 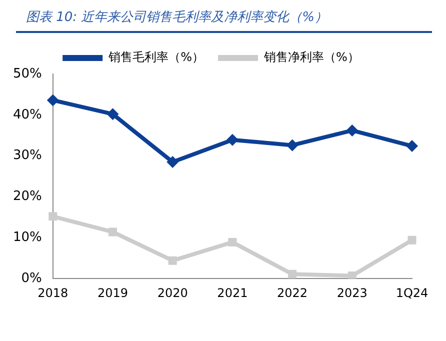 What do you see at coordinates (232, 293) in the screenshot?
I see `x-tick-label: 2021` at bounding box center [232, 293].